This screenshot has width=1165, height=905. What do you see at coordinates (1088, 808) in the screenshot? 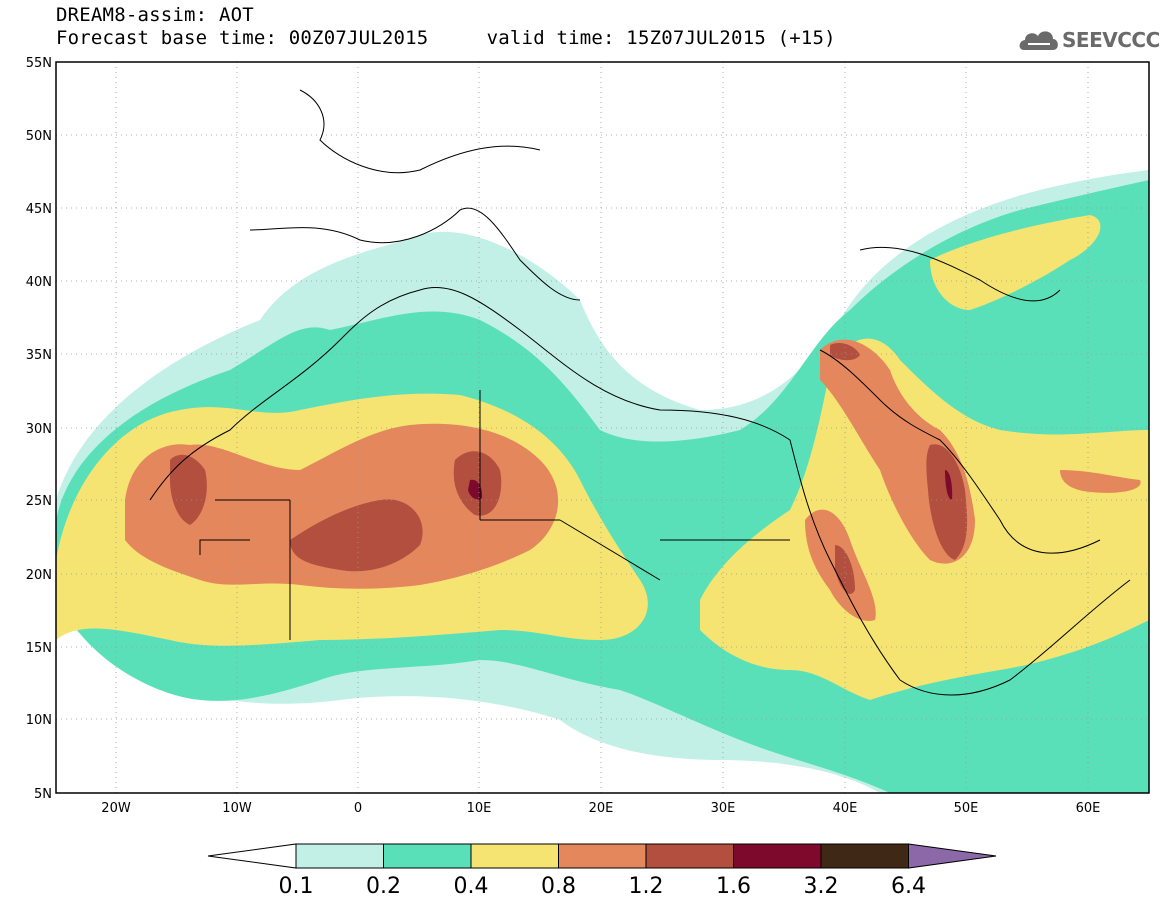
I see `lon-label: 60E` at bounding box center [1088, 808].